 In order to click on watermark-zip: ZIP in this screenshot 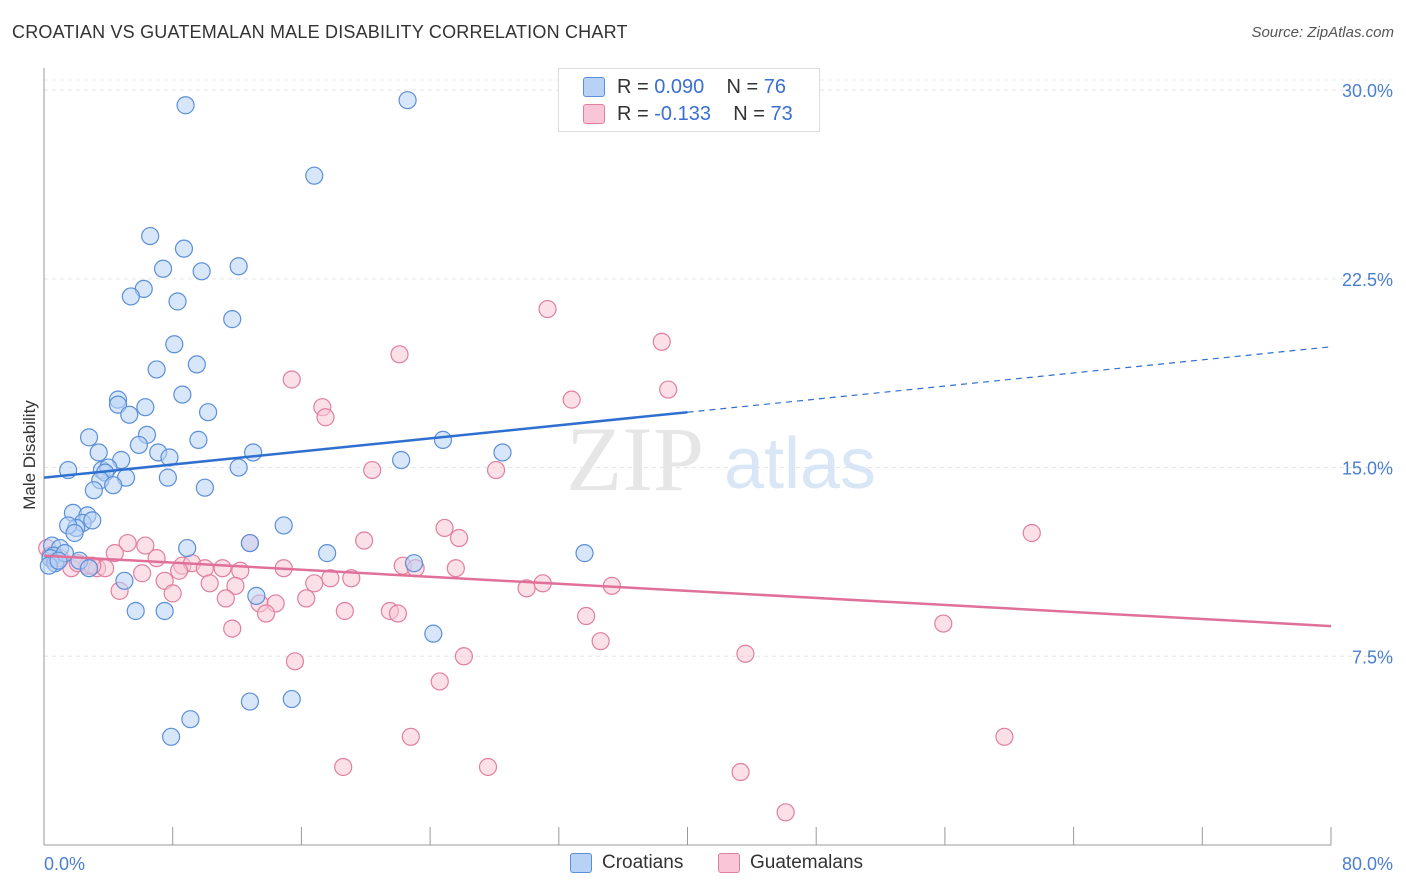, I will do `click(635, 459)`.